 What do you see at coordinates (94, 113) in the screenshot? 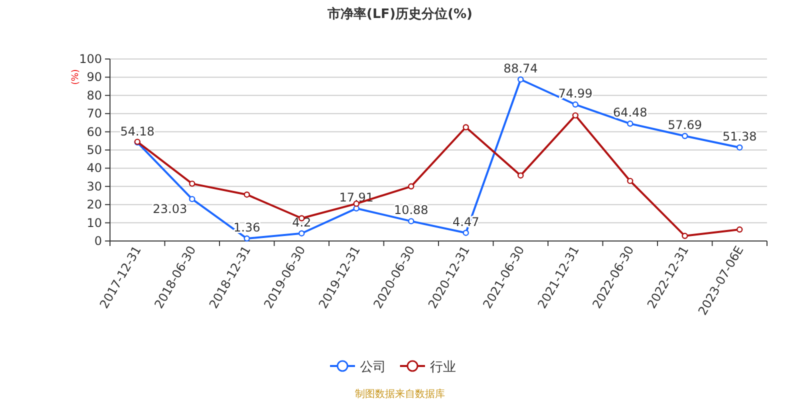
I see `y-tick-label: 70` at bounding box center [94, 113].